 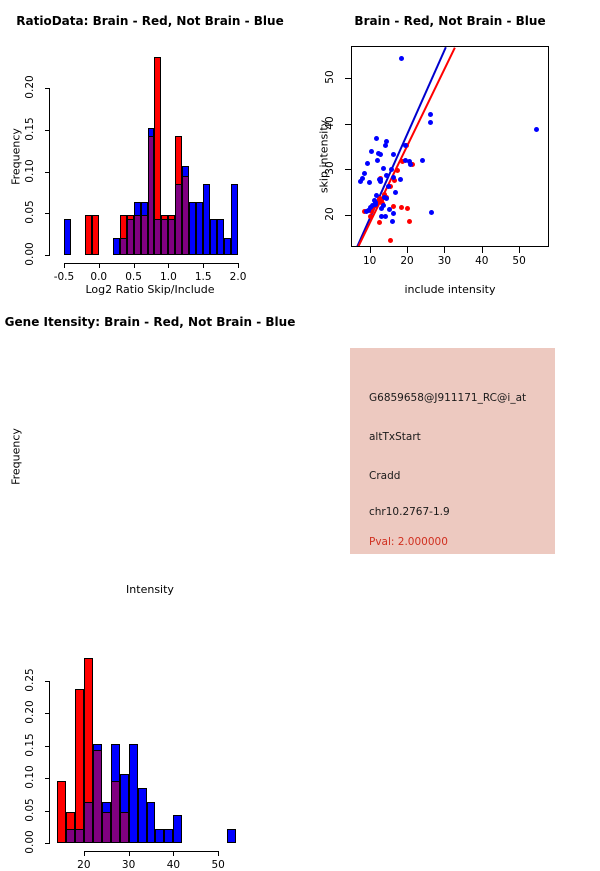 I want to click on y-axis-tick-label: 0.10, so click(x=30, y=777).